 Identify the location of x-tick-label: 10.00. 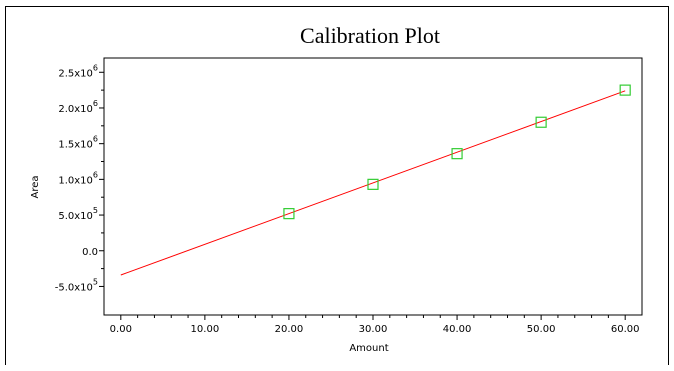
(205, 329).